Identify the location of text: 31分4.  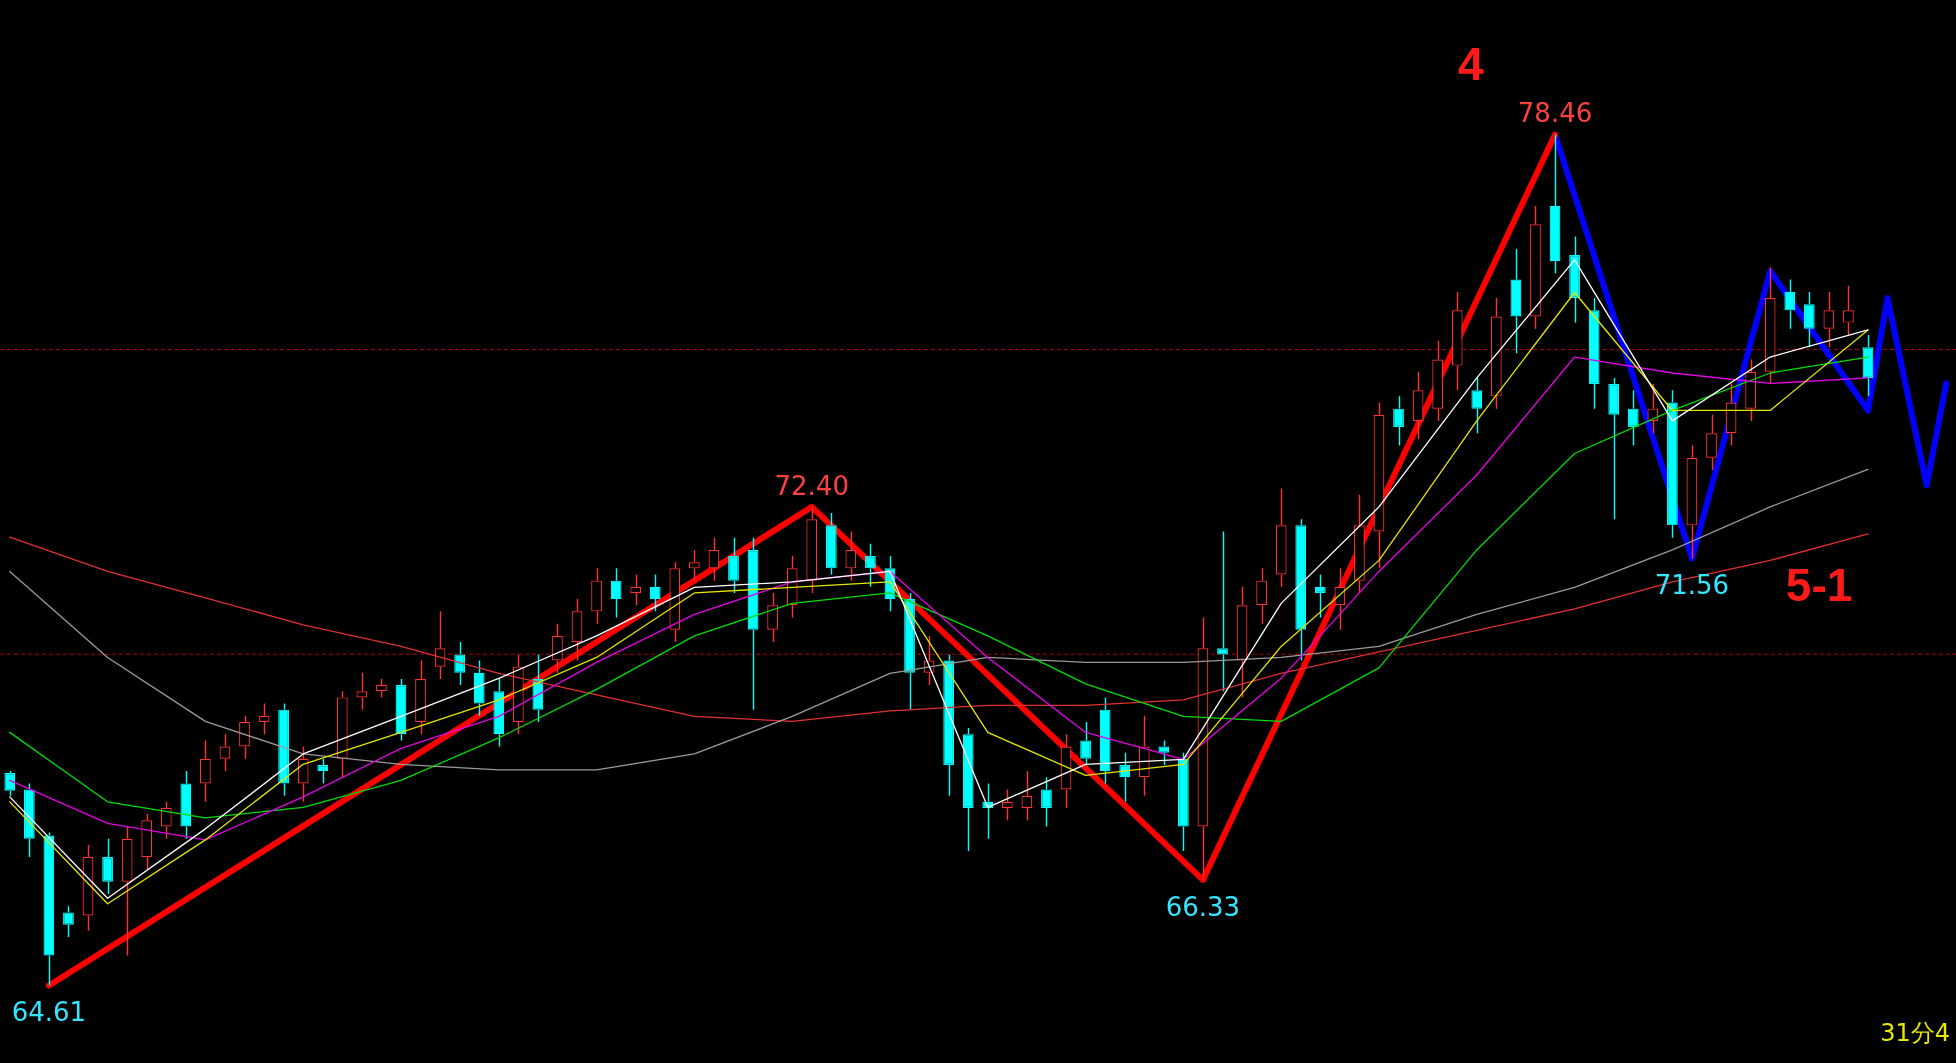
(1915, 1033).